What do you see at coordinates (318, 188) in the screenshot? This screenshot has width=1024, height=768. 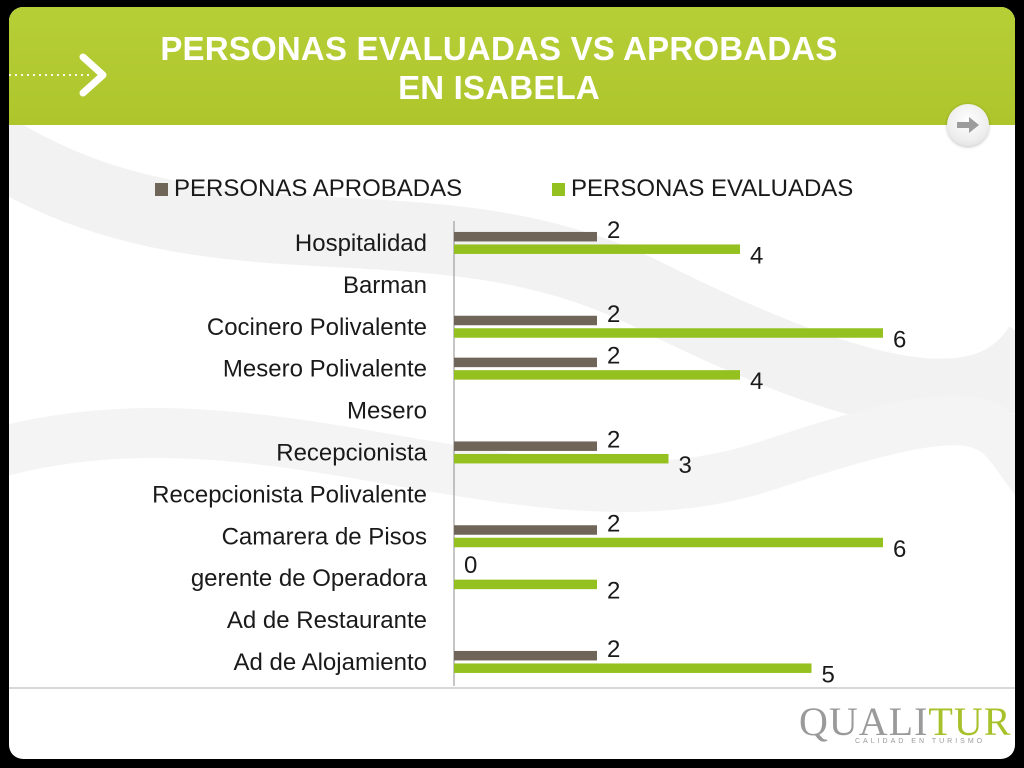 I see `legend-label-aprobadas: PERSONAS APROBADAS` at bounding box center [318, 188].